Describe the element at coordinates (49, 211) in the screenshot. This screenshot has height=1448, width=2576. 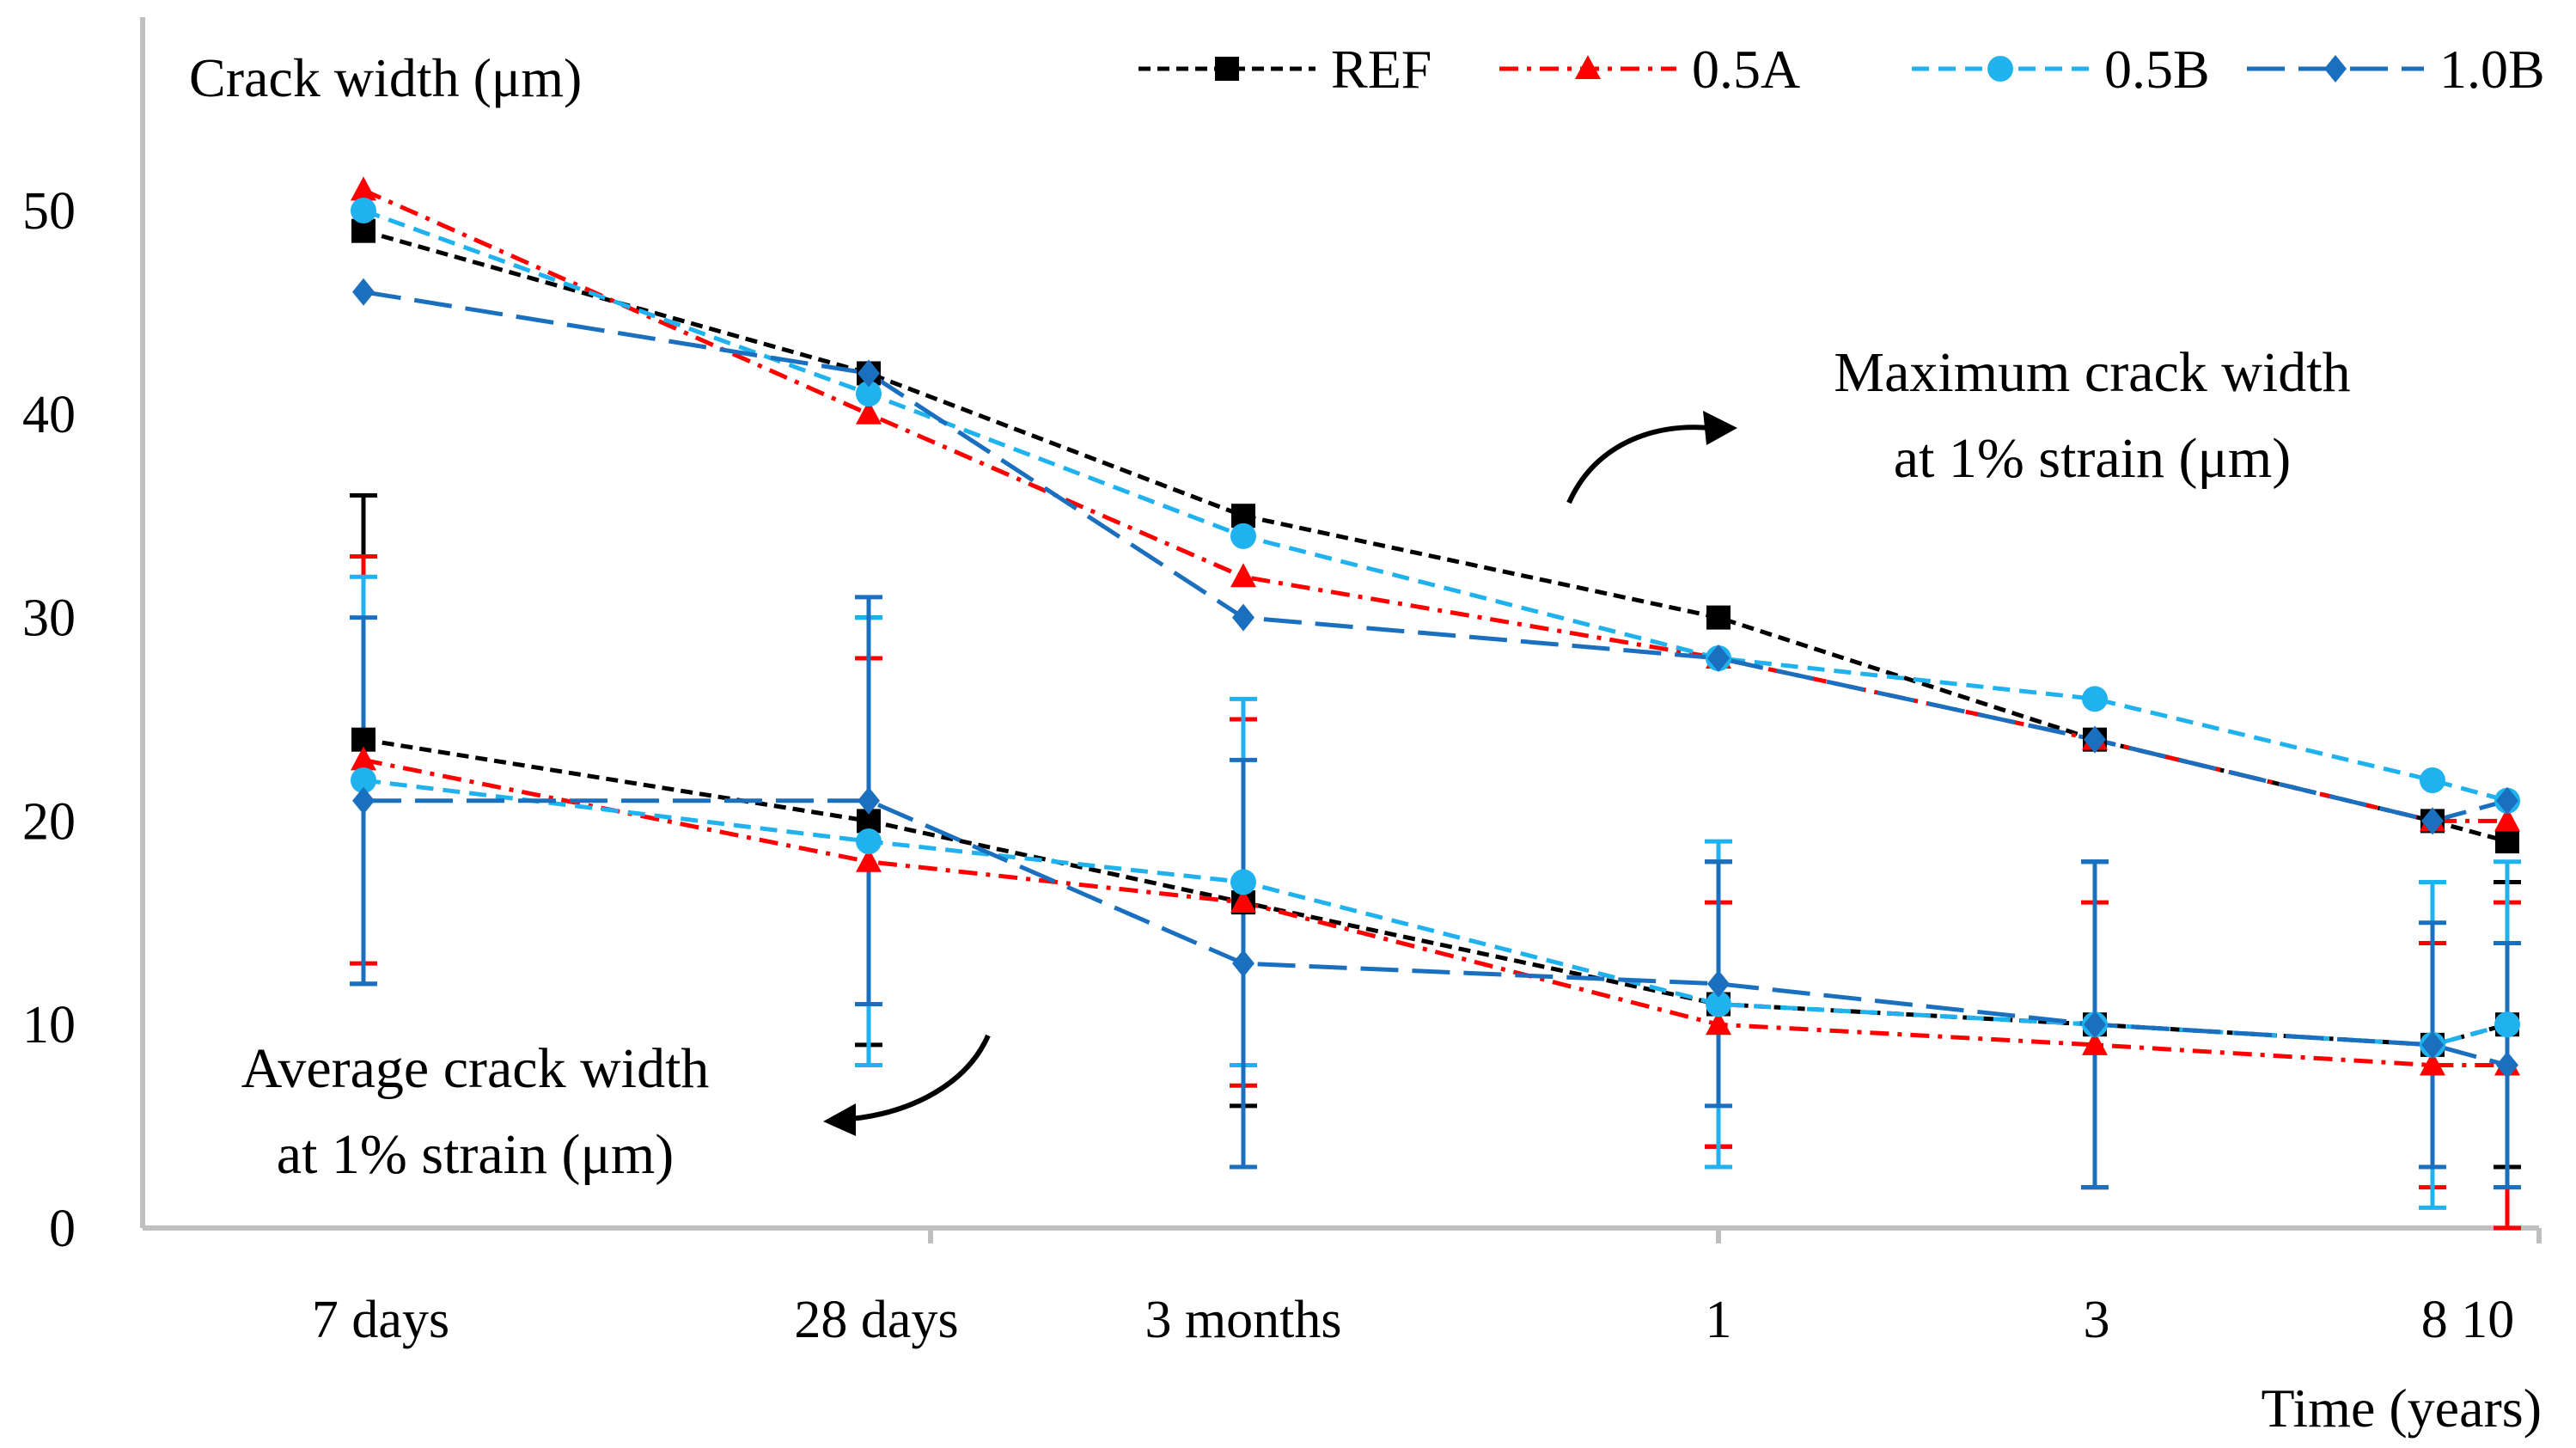
I see `y-tick-label: 50` at that location.